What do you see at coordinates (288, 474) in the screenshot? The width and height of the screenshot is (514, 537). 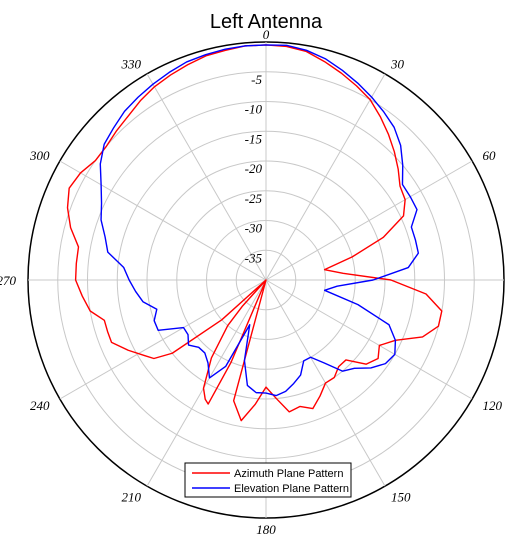 I see `legend-label-azimuth: Azimuth Plane Pattern` at bounding box center [288, 474].